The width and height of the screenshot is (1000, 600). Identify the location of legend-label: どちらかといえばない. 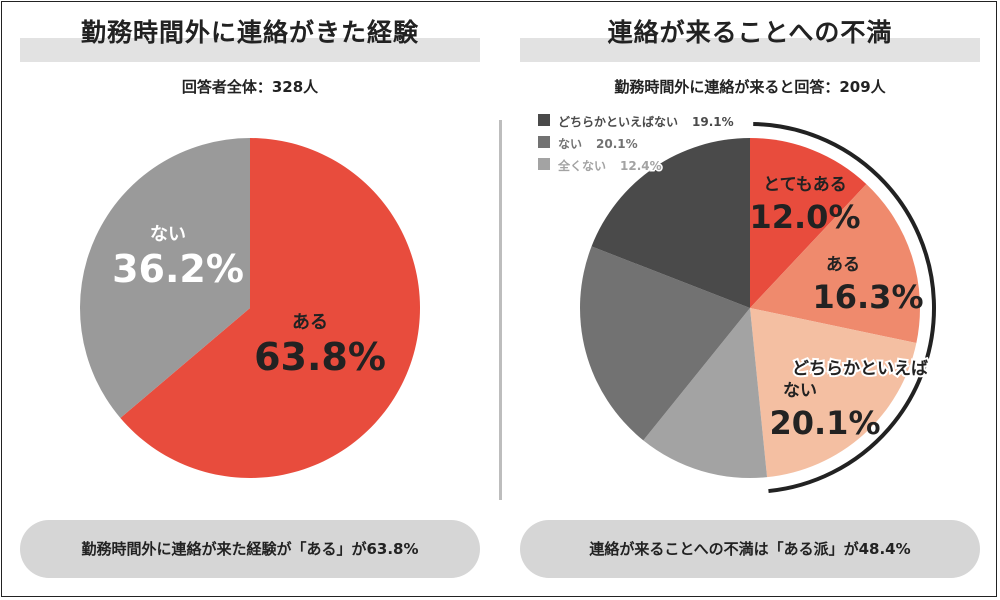
(618, 121).